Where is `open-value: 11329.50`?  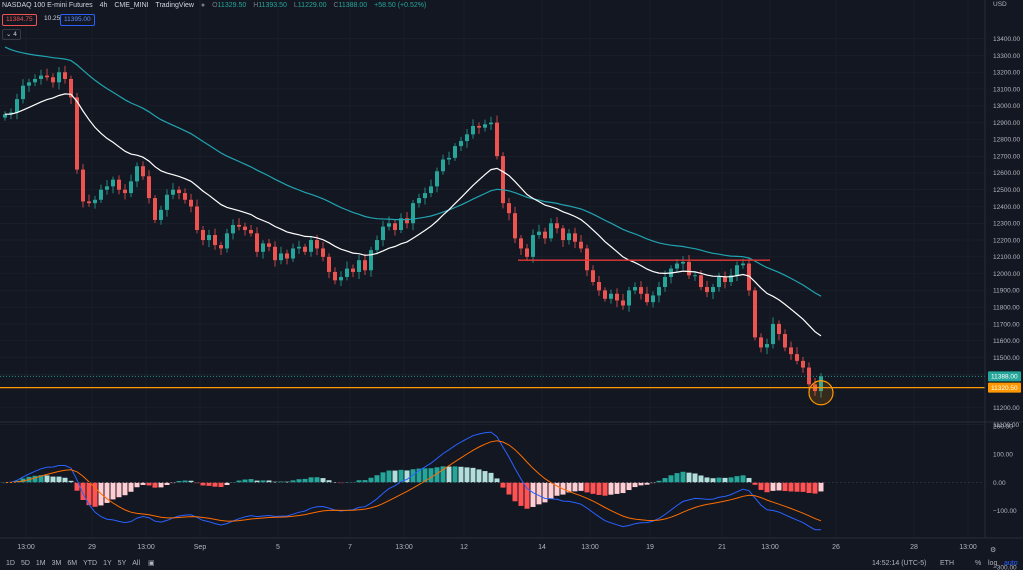 open-value: 11329.50 is located at coordinates (232, 5).